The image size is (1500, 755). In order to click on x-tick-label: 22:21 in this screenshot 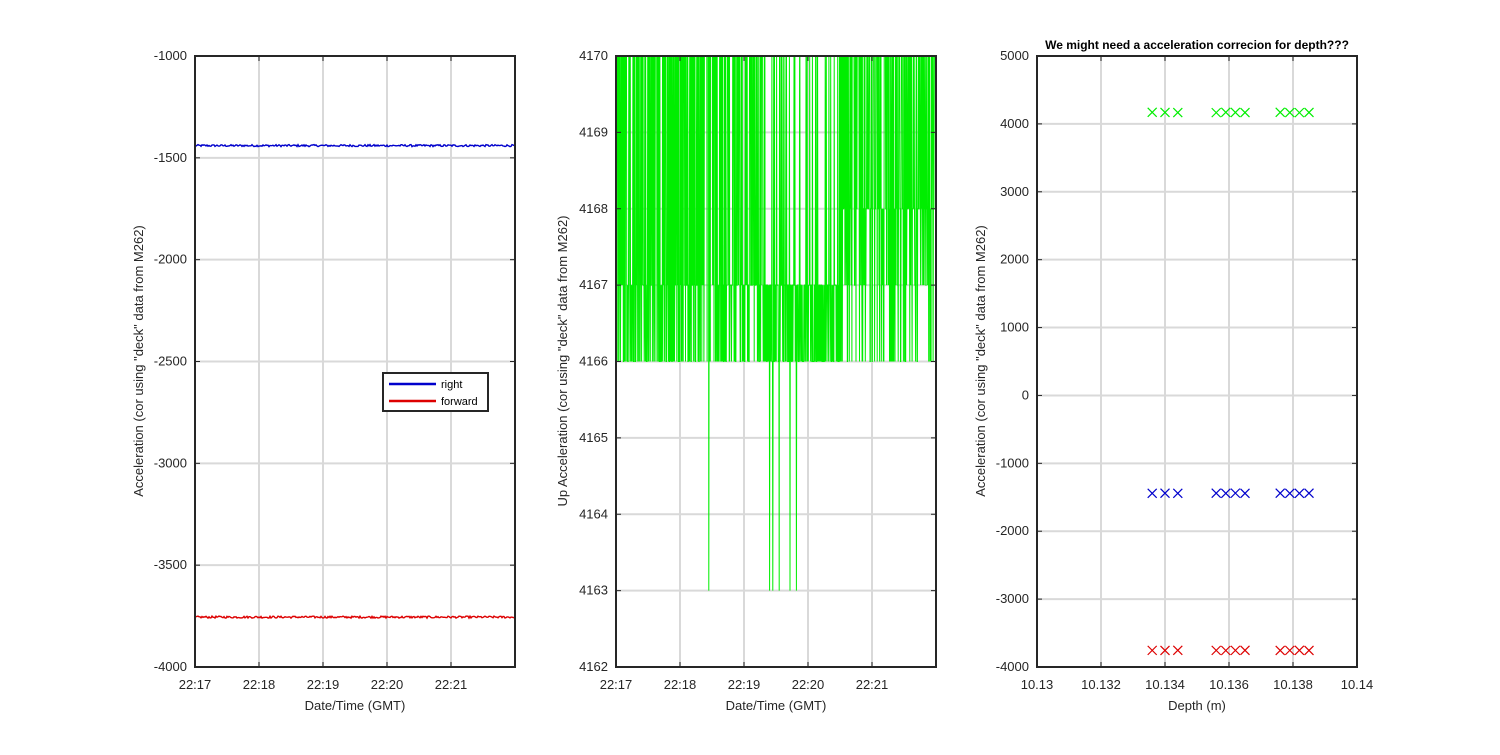, I will do `click(872, 684)`.